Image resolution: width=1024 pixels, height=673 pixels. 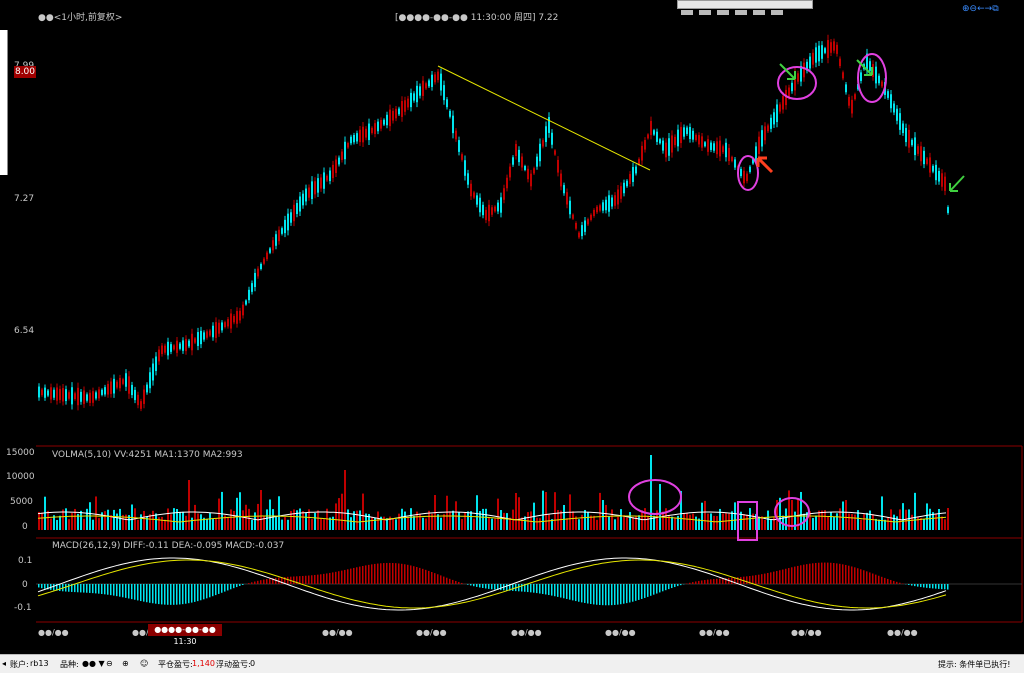 I want to click on face-icon: ☺, so click(x=144, y=663).